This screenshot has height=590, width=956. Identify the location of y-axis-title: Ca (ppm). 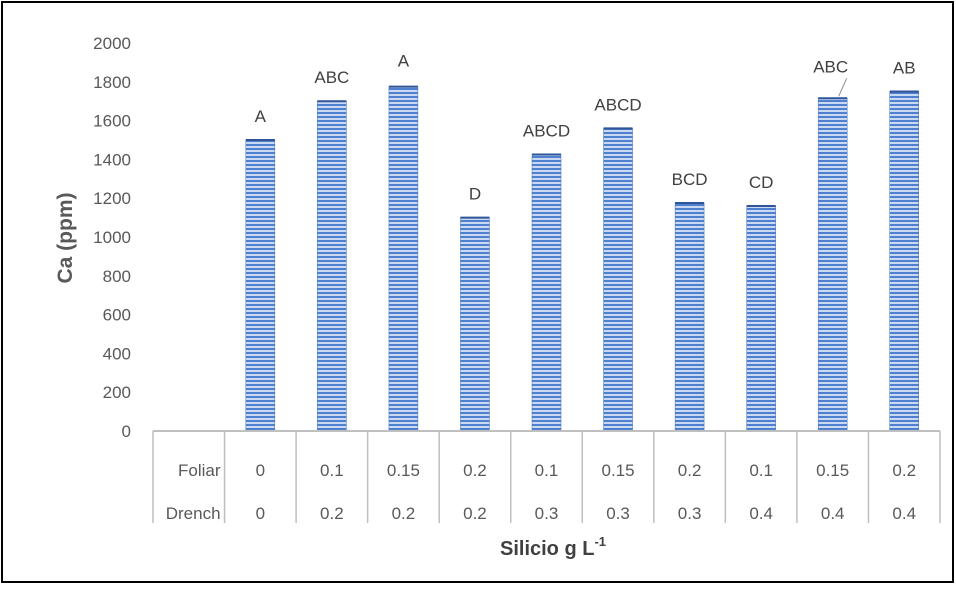
(65, 238).